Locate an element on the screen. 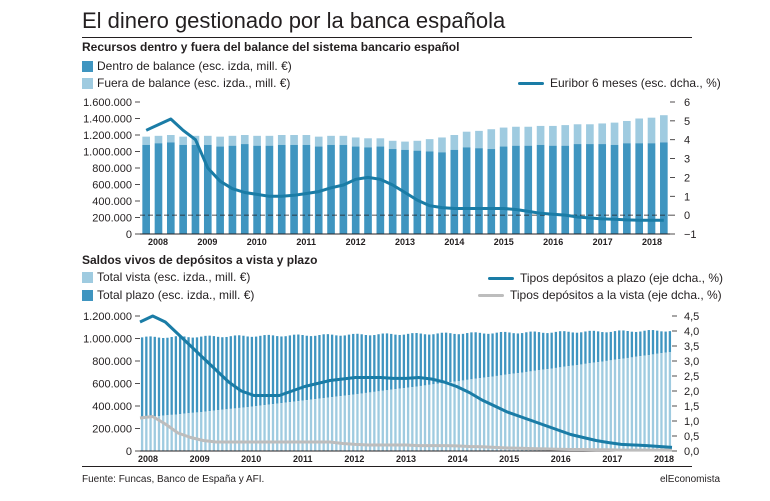 Image resolution: width=770 pixels, height=501 pixels. legend-vista-rate-line is located at coordinates (491, 295).